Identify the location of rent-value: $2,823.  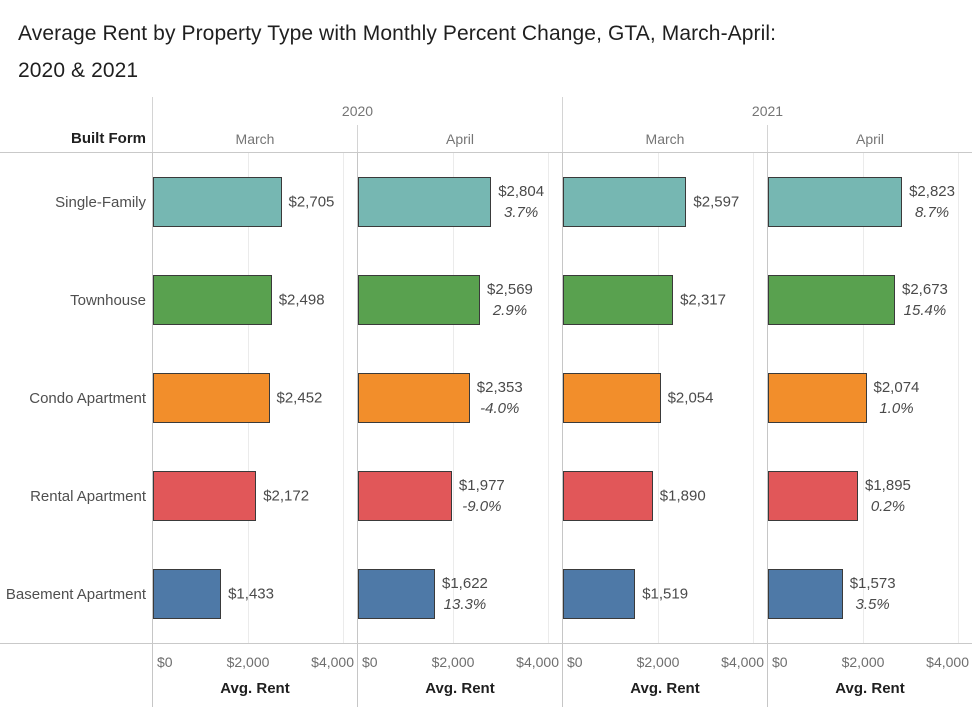
(932, 191).